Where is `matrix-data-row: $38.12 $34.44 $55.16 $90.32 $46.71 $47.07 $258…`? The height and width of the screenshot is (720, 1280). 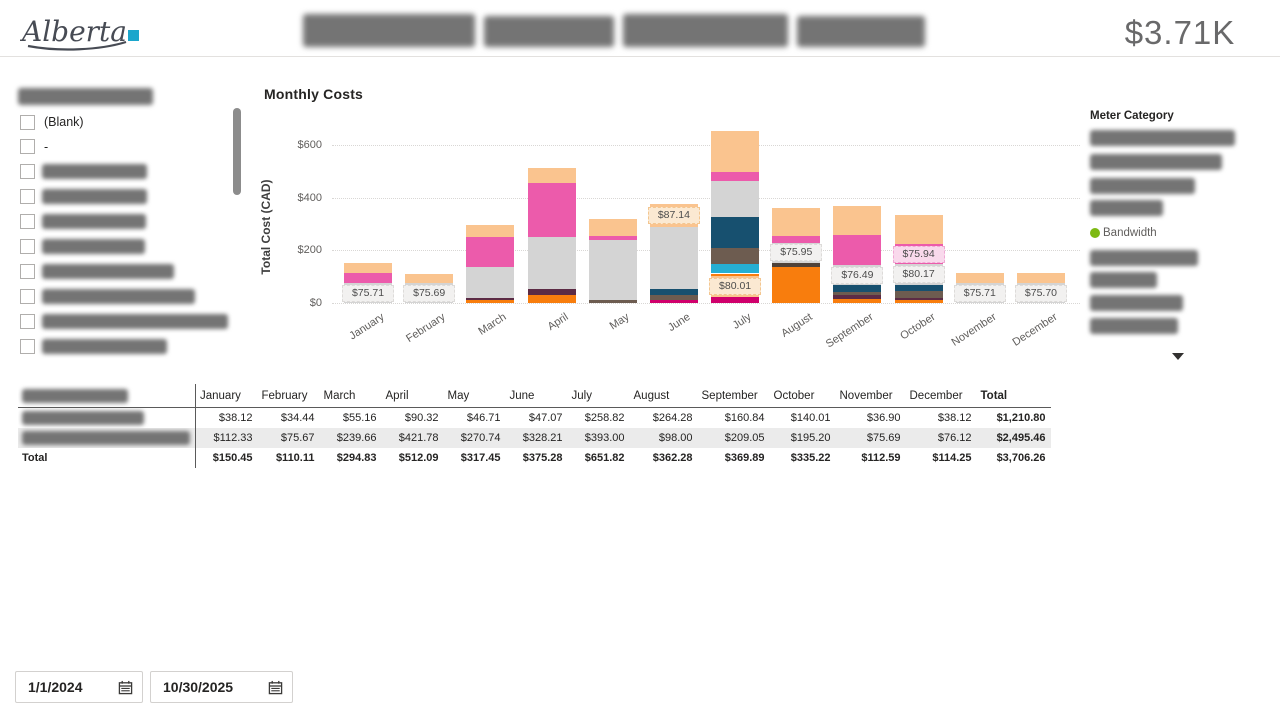 matrix-data-row: $38.12 $34.44 $55.16 $90.32 $46.71 $47.07 $258… is located at coordinates (534, 417).